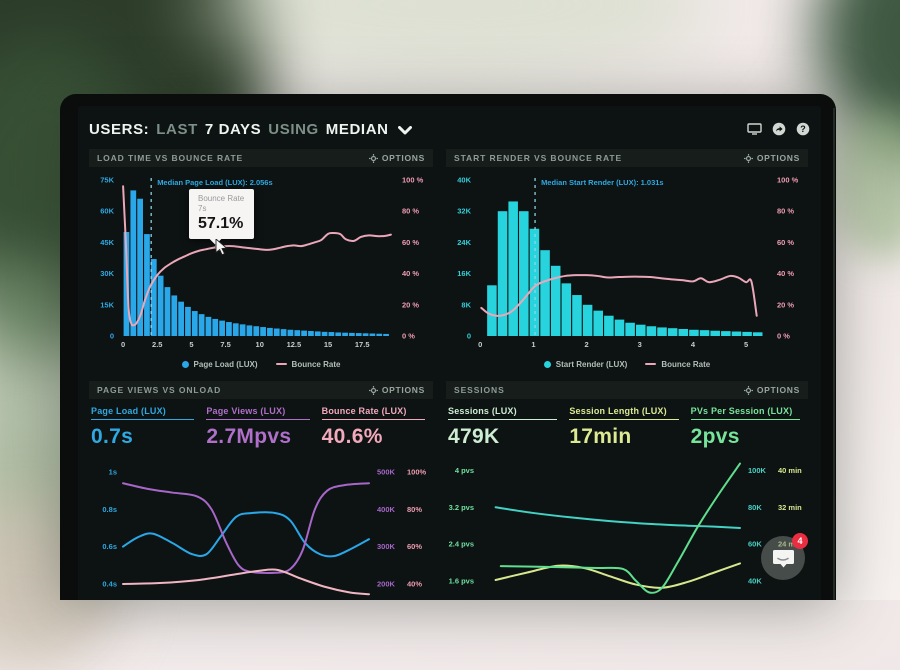 Image resolution: width=900 pixels, height=670 pixels. I want to click on panel-header: START RENDER VS BOUNCE RATE OPTIONS, so click(627, 158).